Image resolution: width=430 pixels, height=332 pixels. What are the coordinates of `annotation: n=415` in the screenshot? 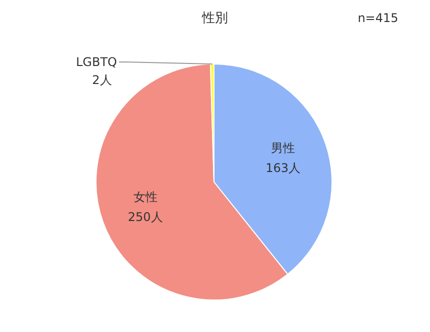 It's located at (378, 18).